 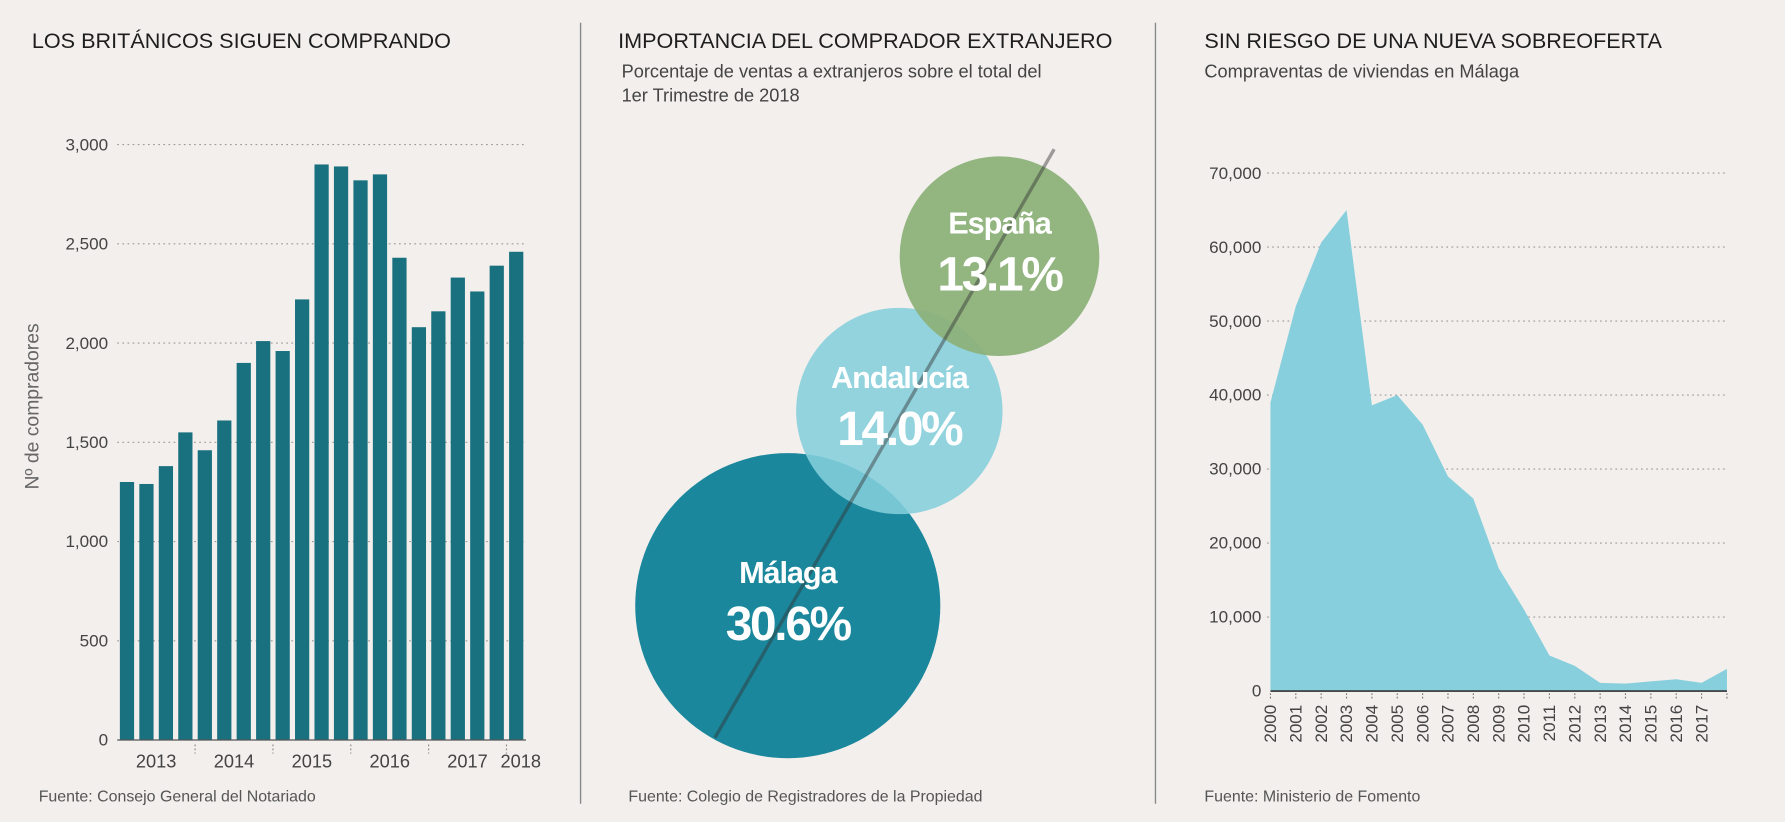 I want to click on y-tick-label: 1,500, so click(x=86, y=442).